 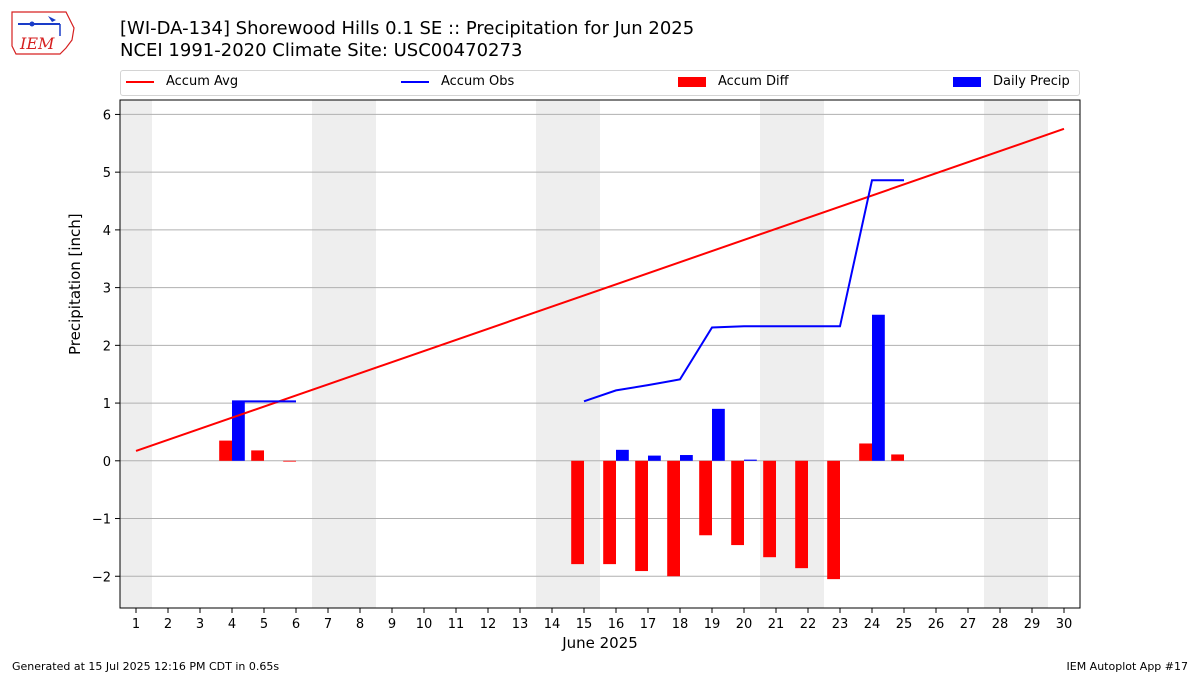 I want to click on x-tick-label: 12, so click(x=488, y=624).